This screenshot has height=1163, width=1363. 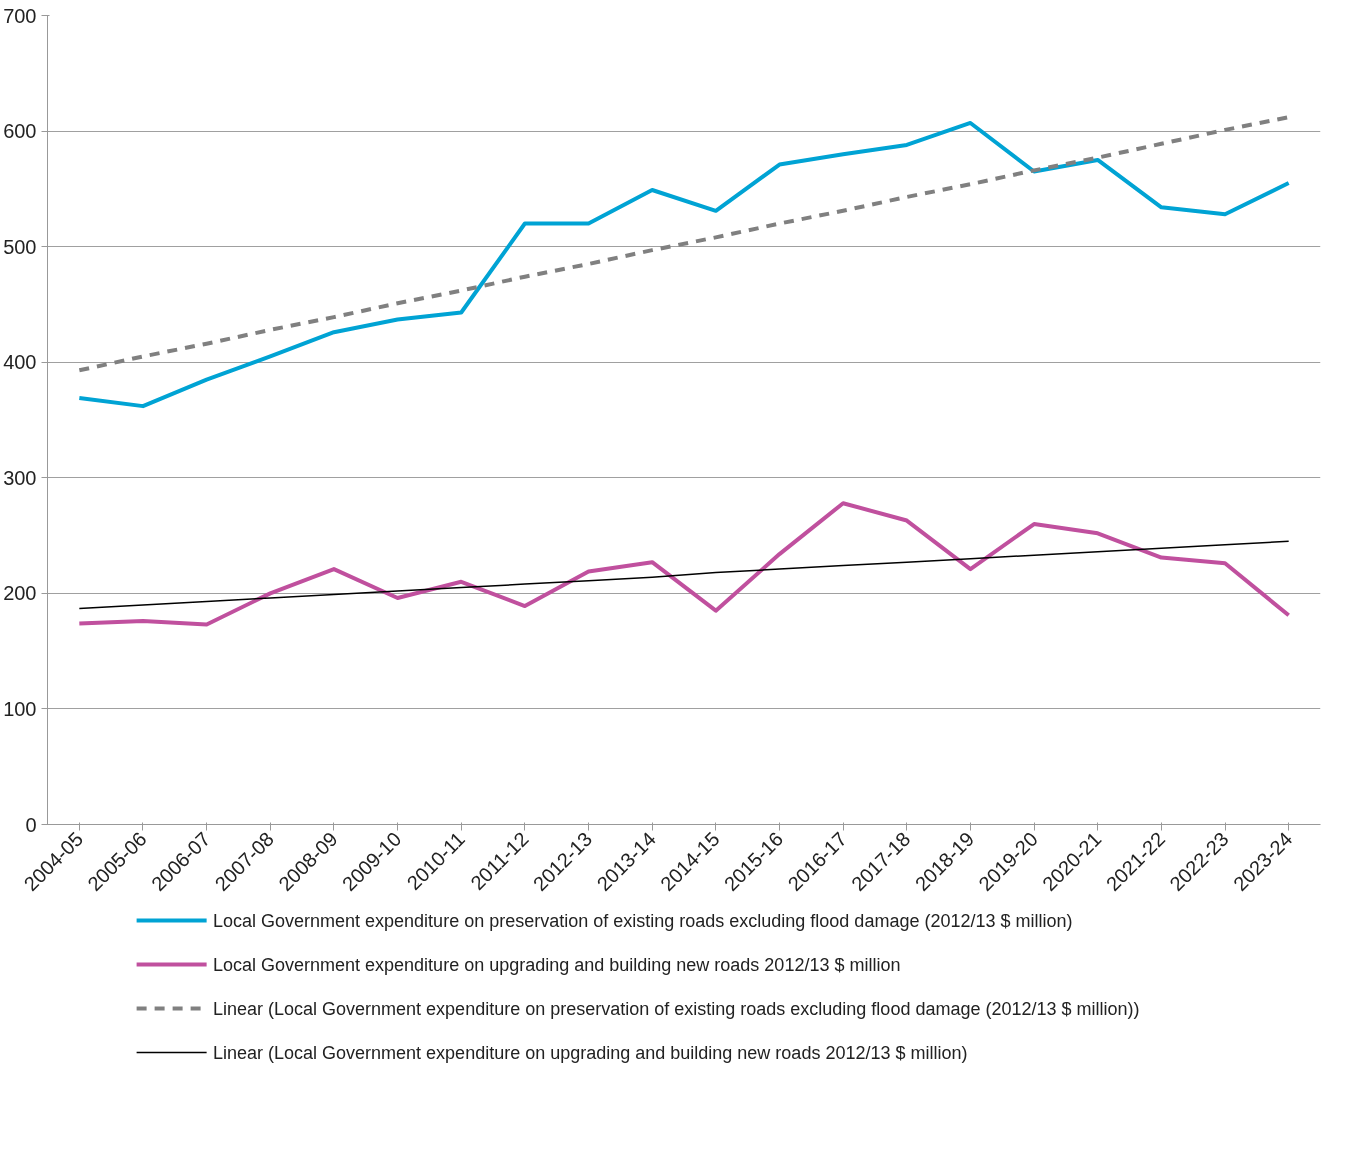 What do you see at coordinates (20, 477) in the screenshot?
I see `y-tick-label: 300` at bounding box center [20, 477].